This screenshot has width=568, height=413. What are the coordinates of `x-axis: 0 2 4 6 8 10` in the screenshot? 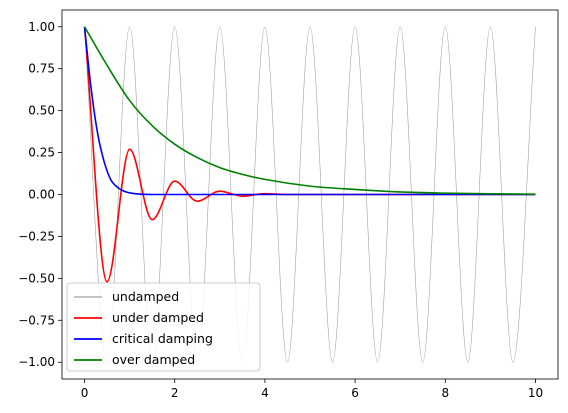 It's located at (312, 389).